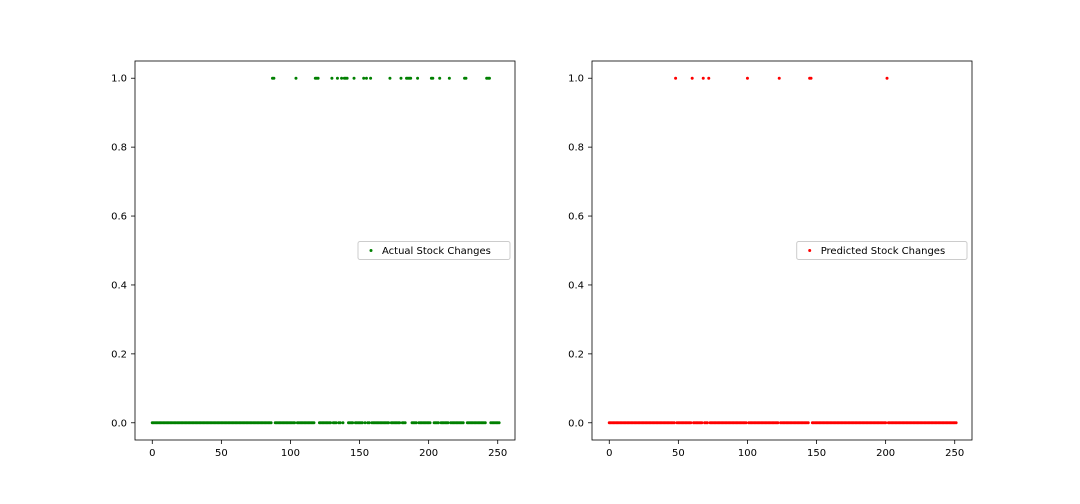 The image size is (1080, 504). I want to click on legend-label: Predicted Stock Changes, so click(883, 251).